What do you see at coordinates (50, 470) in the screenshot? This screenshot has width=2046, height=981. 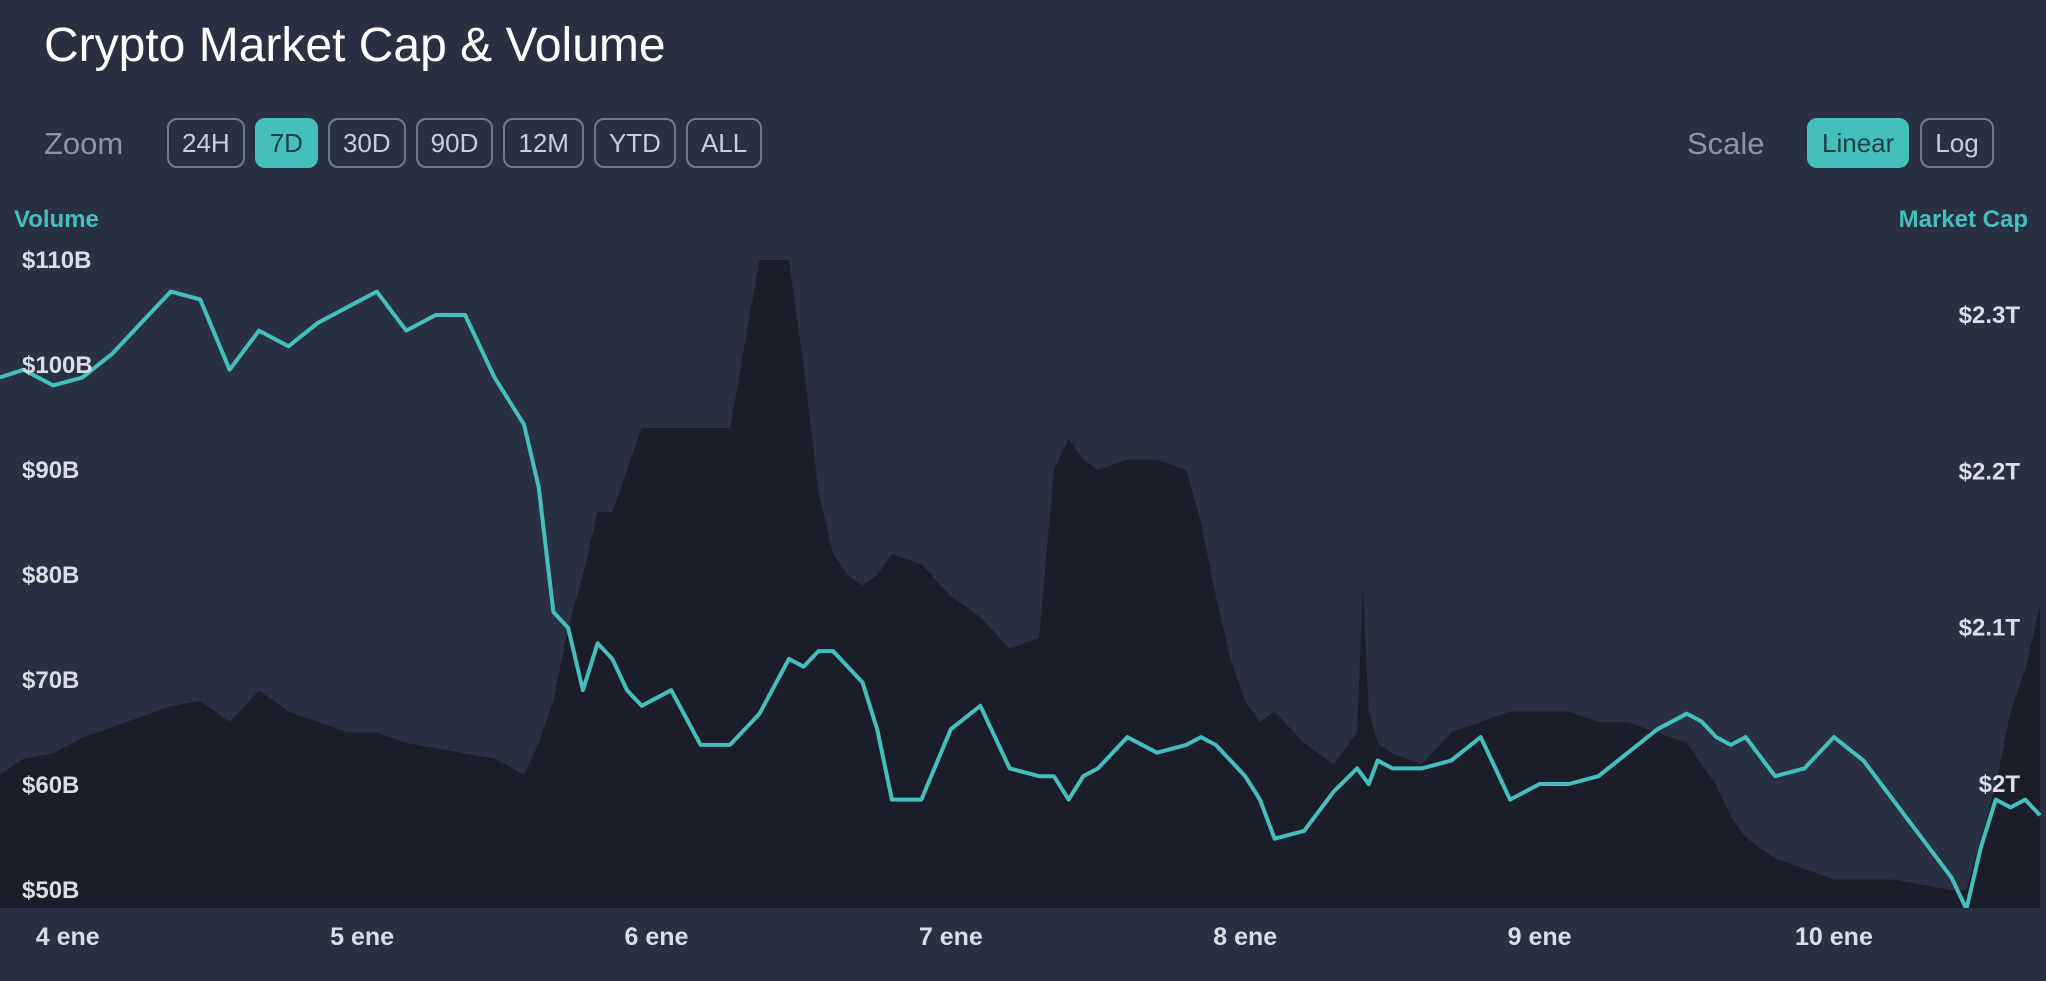 I see `y-left-tick-label: $90B` at bounding box center [50, 470].